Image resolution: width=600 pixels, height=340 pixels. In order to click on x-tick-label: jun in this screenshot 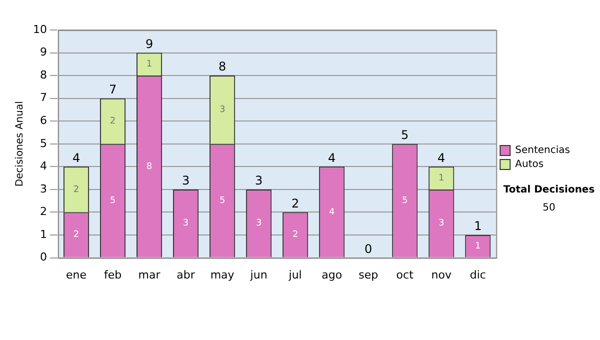, I will do `click(258, 275)`.